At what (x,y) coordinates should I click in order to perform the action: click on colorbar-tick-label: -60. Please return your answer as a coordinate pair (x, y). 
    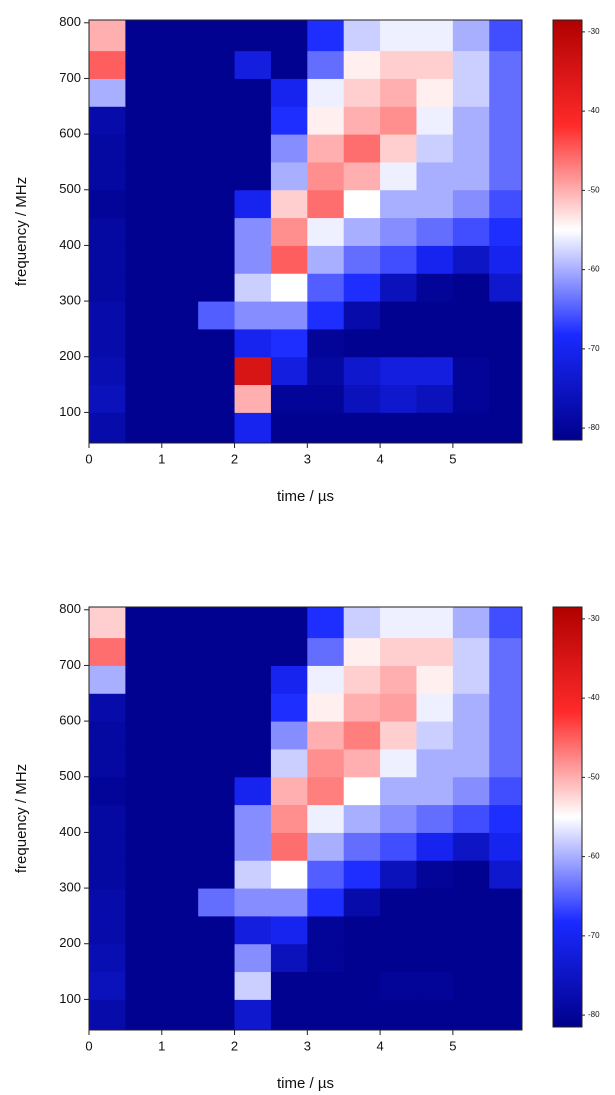
    Looking at the image, I should click on (594, 269).